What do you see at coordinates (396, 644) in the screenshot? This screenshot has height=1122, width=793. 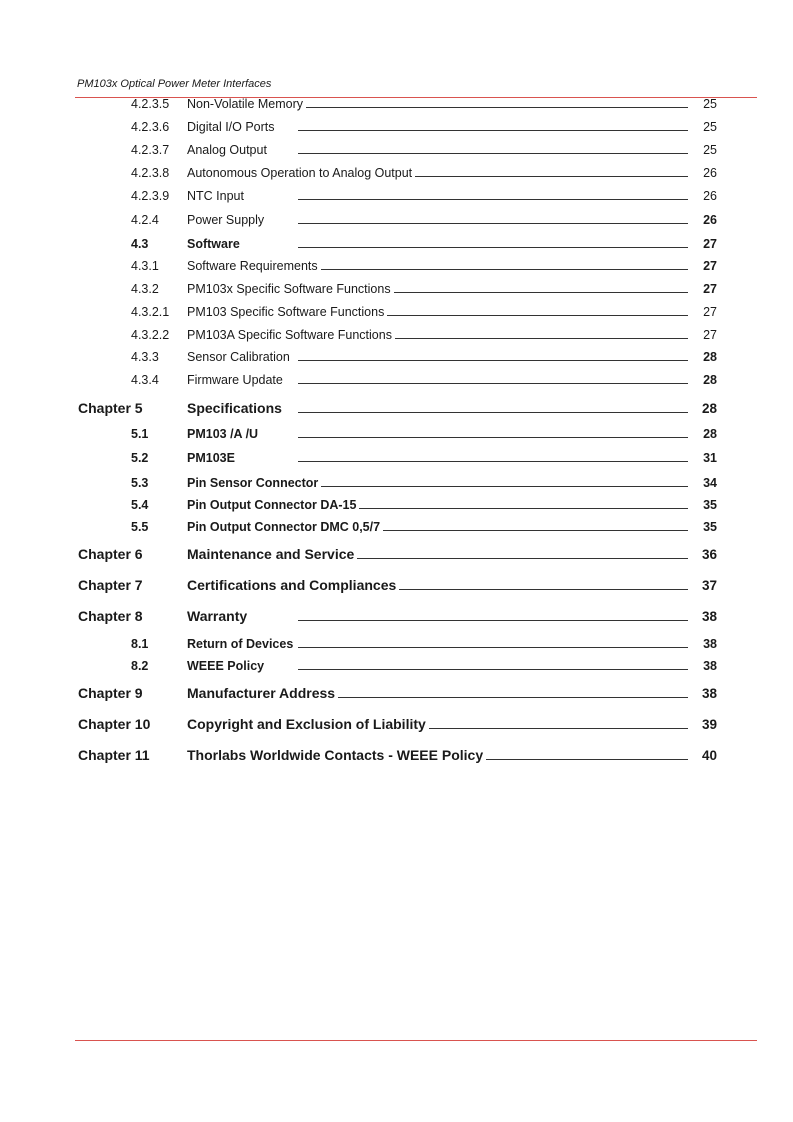 I see `toc-entry: 8.1 Return of Devices 38` at bounding box center [396, 644].